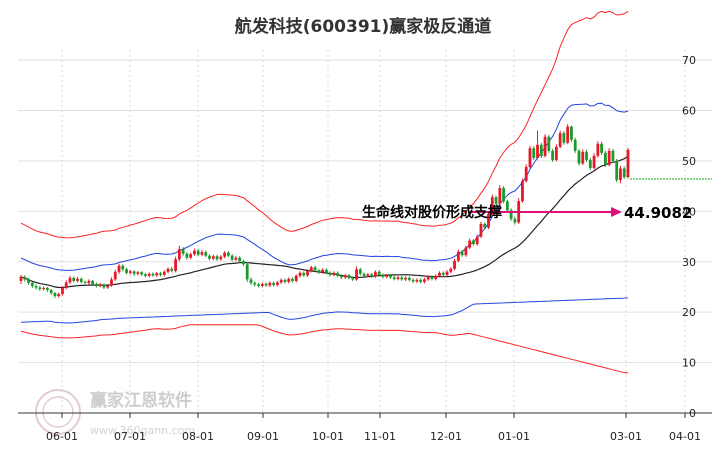 The height and width of the screenshot is (450, 726). I want to click on y-tick-label: 10, so click(689, 363).